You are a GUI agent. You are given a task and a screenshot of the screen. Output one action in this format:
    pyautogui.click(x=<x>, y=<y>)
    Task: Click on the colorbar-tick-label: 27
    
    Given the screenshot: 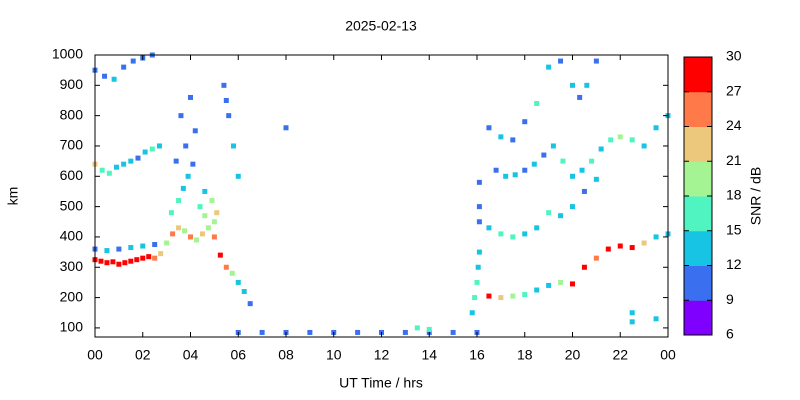 What is the action you would take?
    pyautogui.click(x=734, y=90)
    